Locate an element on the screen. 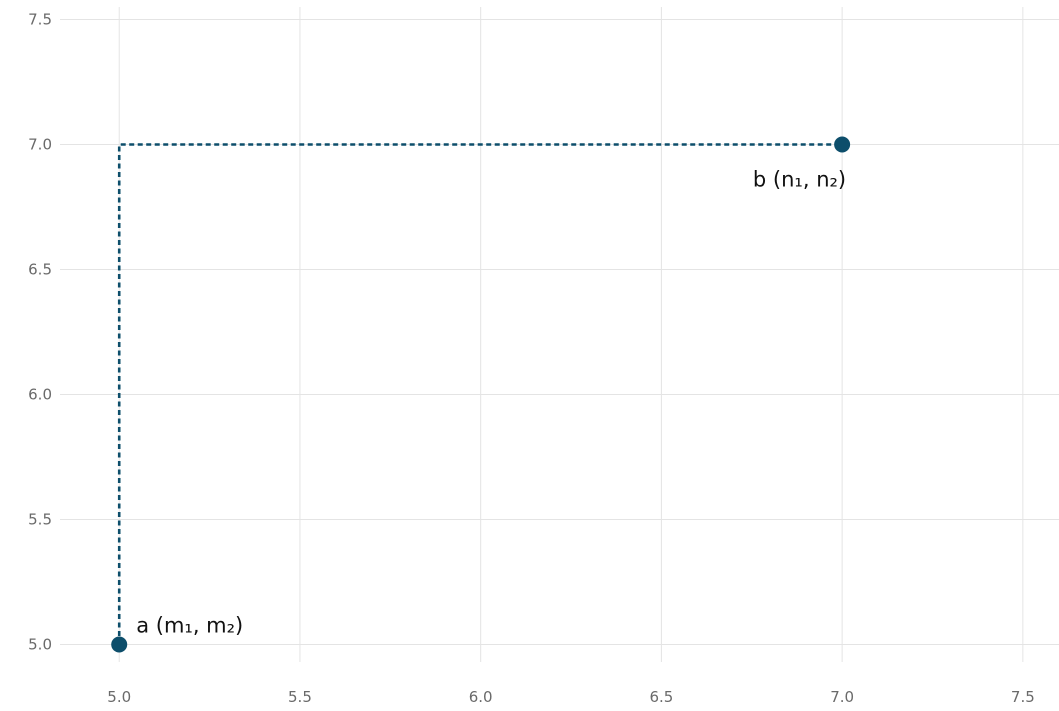 The height and width of the screenshot is (711, 1059). y-tick-label: 7.0 is located at coordinates (40, 145).